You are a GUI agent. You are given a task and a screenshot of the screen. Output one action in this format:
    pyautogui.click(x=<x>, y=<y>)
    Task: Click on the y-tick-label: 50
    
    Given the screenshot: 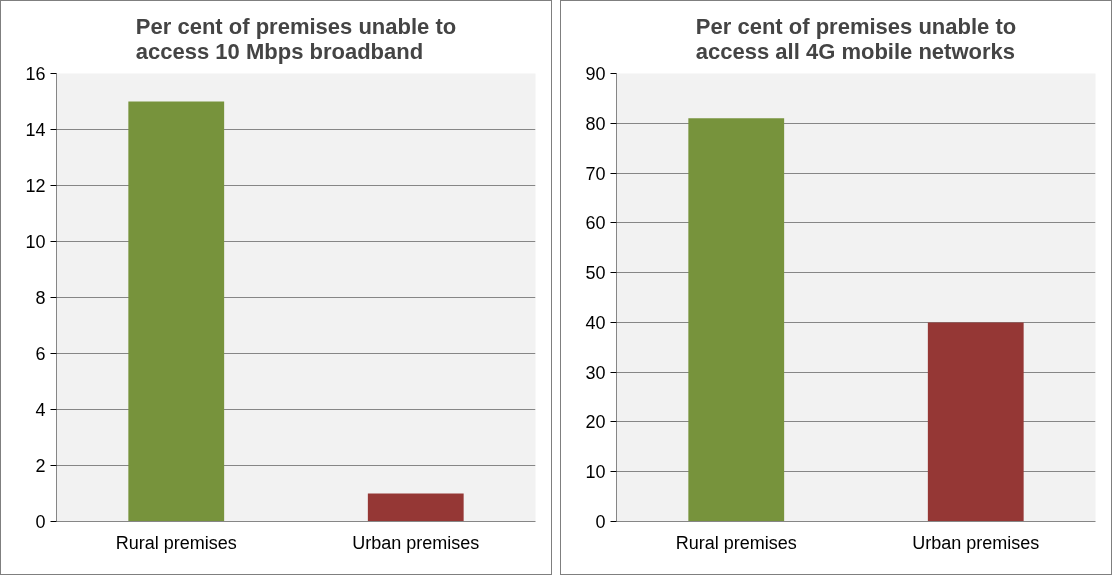 What is the action you would take?
    pyautogui.click(x=595, y=273)
    